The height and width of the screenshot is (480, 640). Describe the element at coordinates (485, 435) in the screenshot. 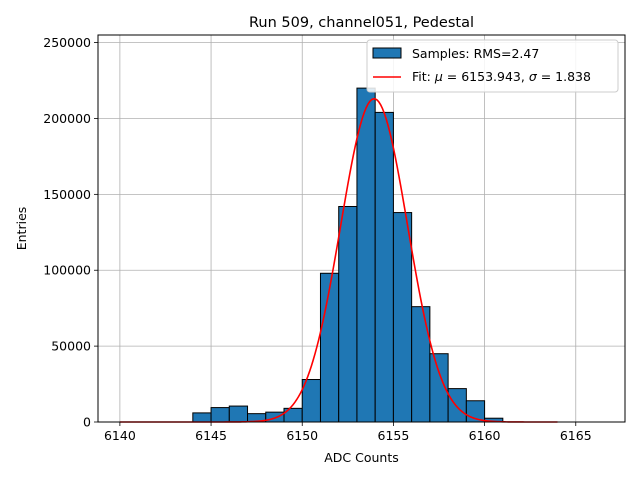

I see `x-tick-label: 6160` at that location.